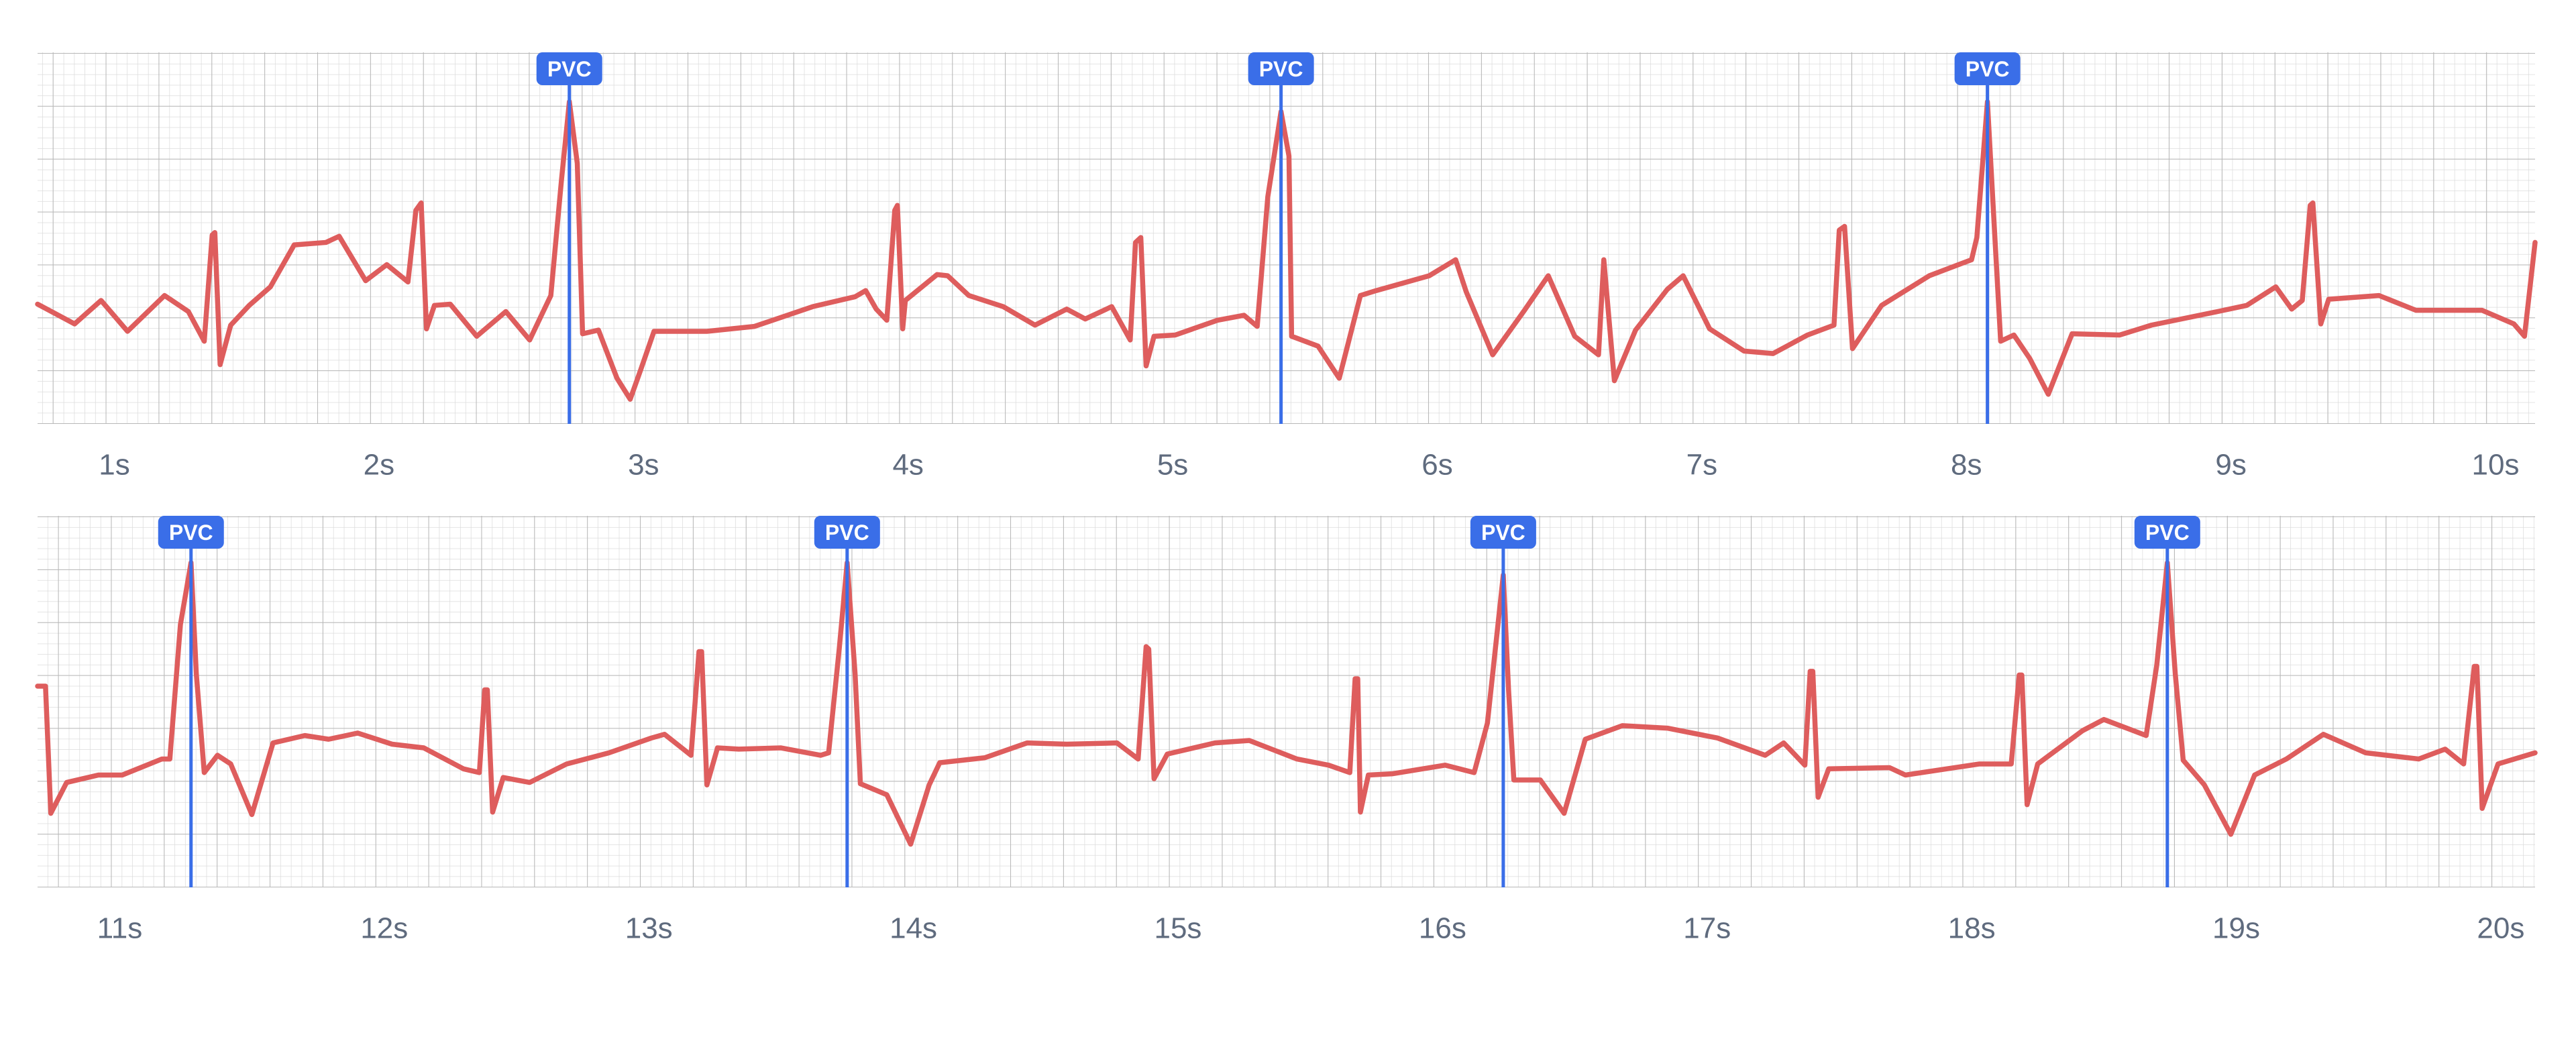 The width and height of the screenshot is (2576, 1045). Describe the element at coordinates (114, 465) in the screenshot. I see `x-tick-label: 1s` at that location.